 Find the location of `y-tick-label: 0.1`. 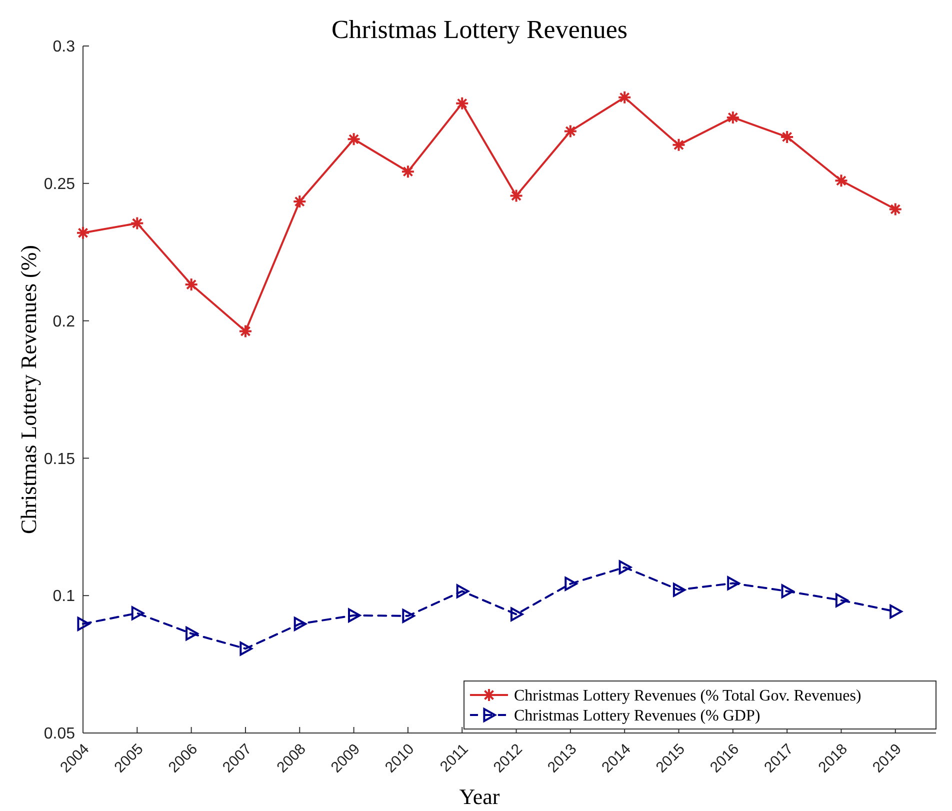

y-tick-label: 0.1 is located at coordinates (64, 597).